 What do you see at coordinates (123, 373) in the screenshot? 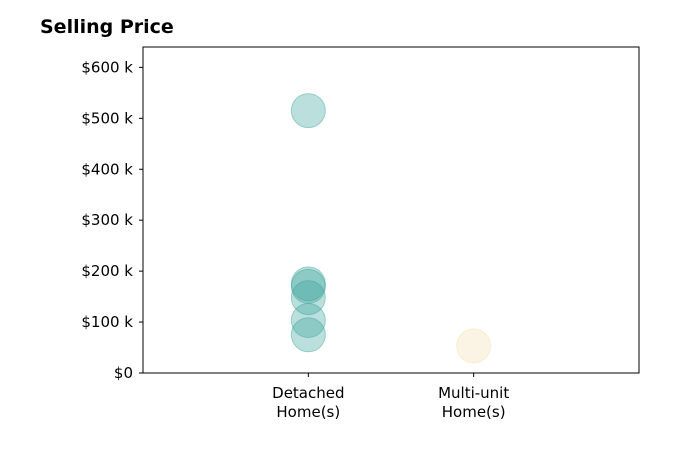
I see `y-tick-label: $0` at bounding box center [123, 373].